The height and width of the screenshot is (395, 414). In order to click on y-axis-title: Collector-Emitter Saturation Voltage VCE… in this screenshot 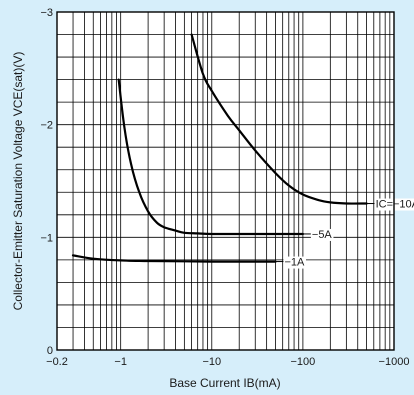, I will do `click(18, 181)`.